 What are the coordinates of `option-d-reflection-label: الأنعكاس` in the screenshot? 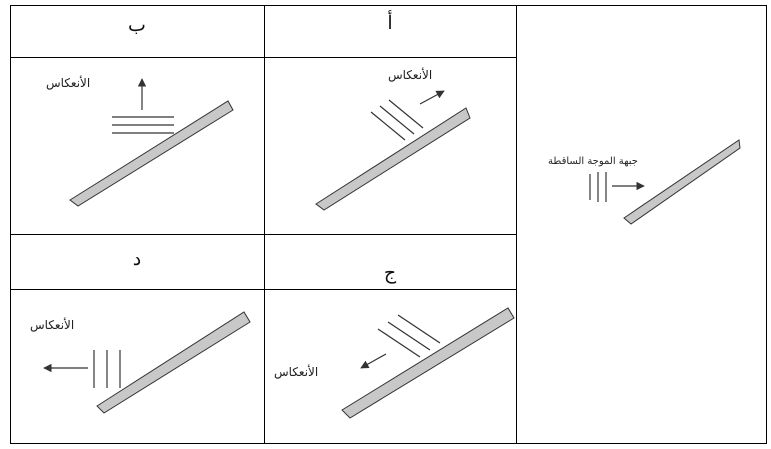 It's located at (52, 325).